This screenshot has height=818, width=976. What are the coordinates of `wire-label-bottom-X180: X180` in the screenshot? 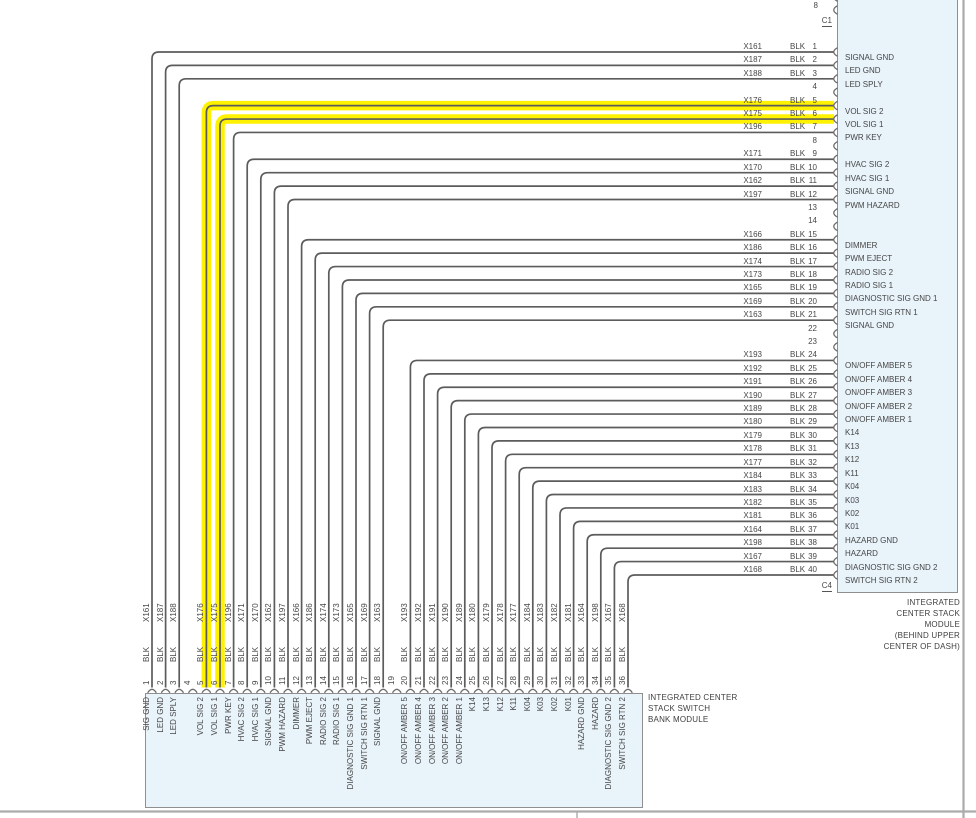 It's located at (473, 612).